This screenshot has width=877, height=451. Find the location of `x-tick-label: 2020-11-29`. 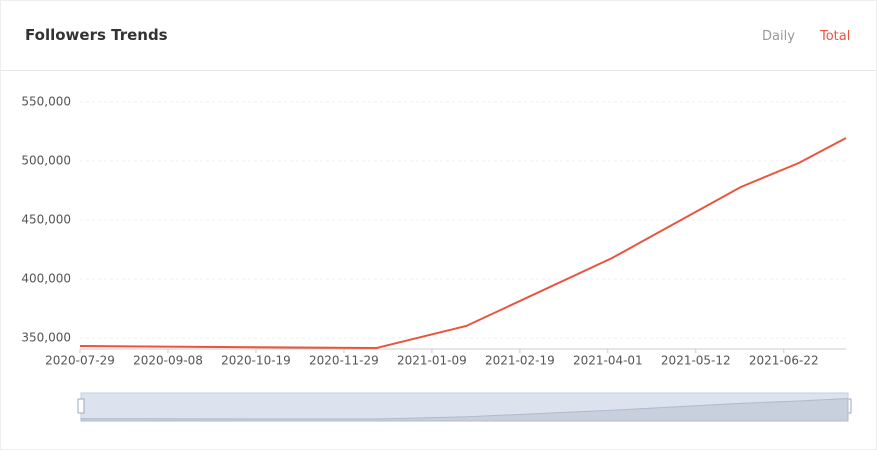

x-tick-label: 2020-11-29 is located at coordinates (344, 361).